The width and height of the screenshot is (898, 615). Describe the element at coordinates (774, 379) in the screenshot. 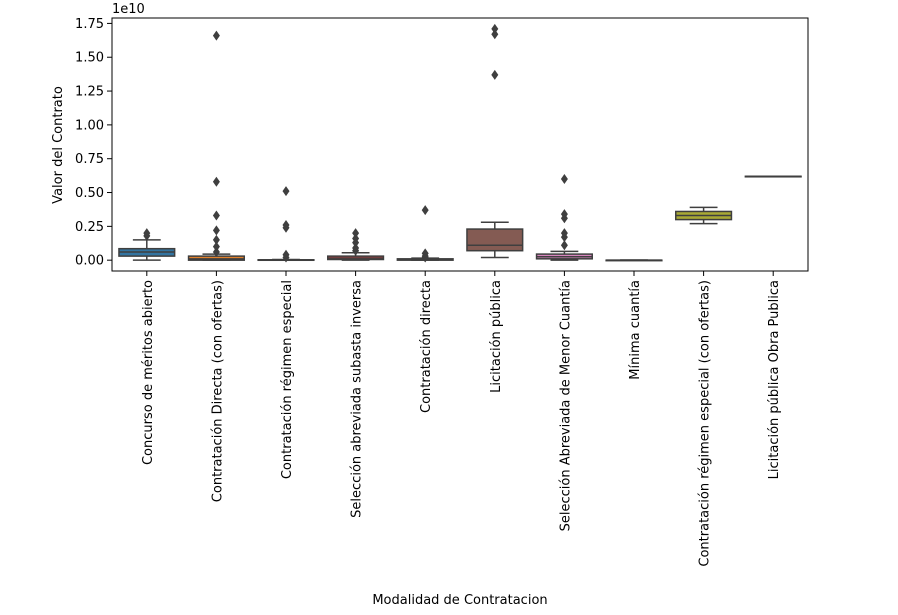

I see `x-tick-label: Licitación pública Obra Publica` at that location.